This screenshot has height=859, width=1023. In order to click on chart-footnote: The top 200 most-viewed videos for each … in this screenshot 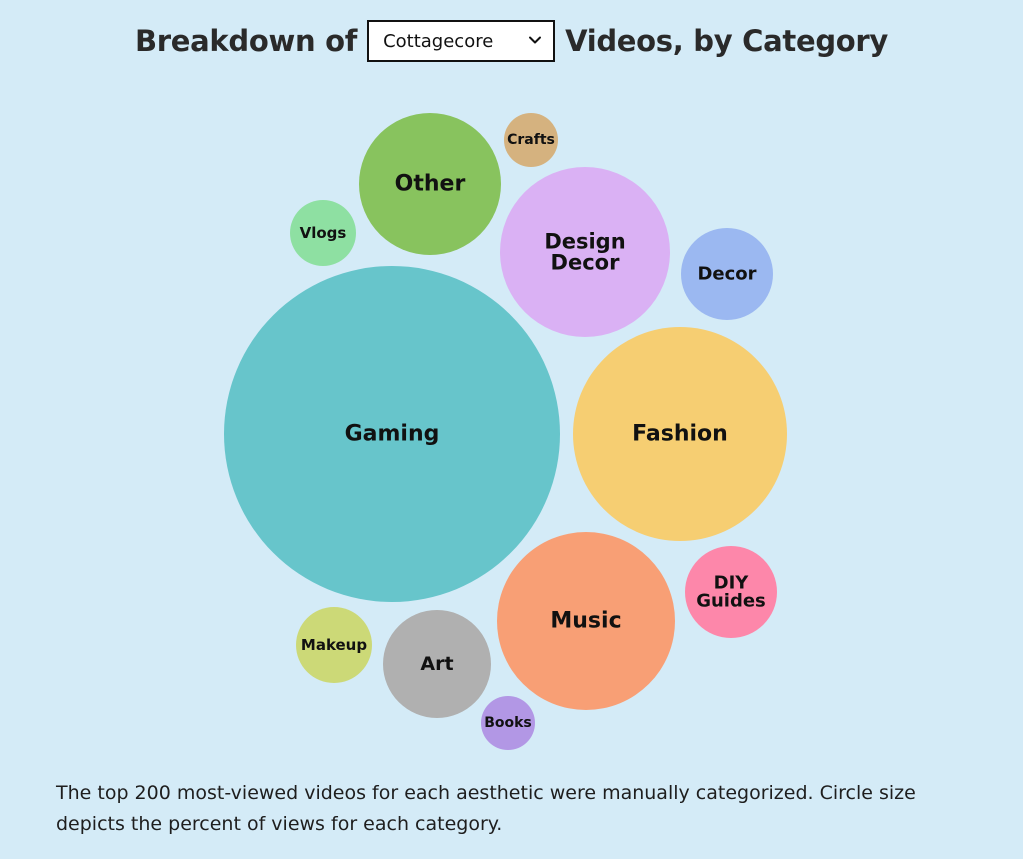, I will do `click(486, 808)`.